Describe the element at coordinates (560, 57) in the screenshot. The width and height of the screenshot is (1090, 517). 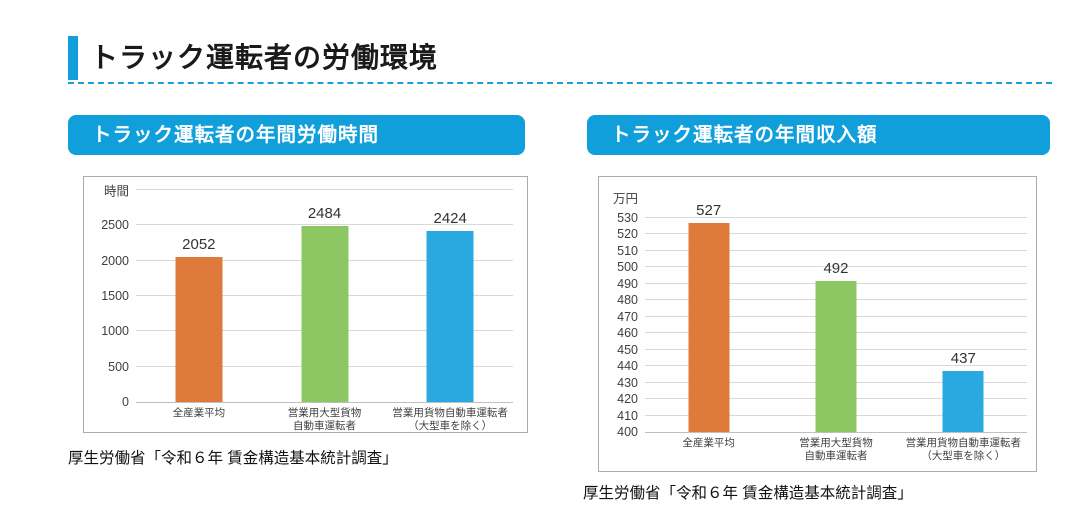
I see `page-title-block: トラック運転者の労働環境` at that location.